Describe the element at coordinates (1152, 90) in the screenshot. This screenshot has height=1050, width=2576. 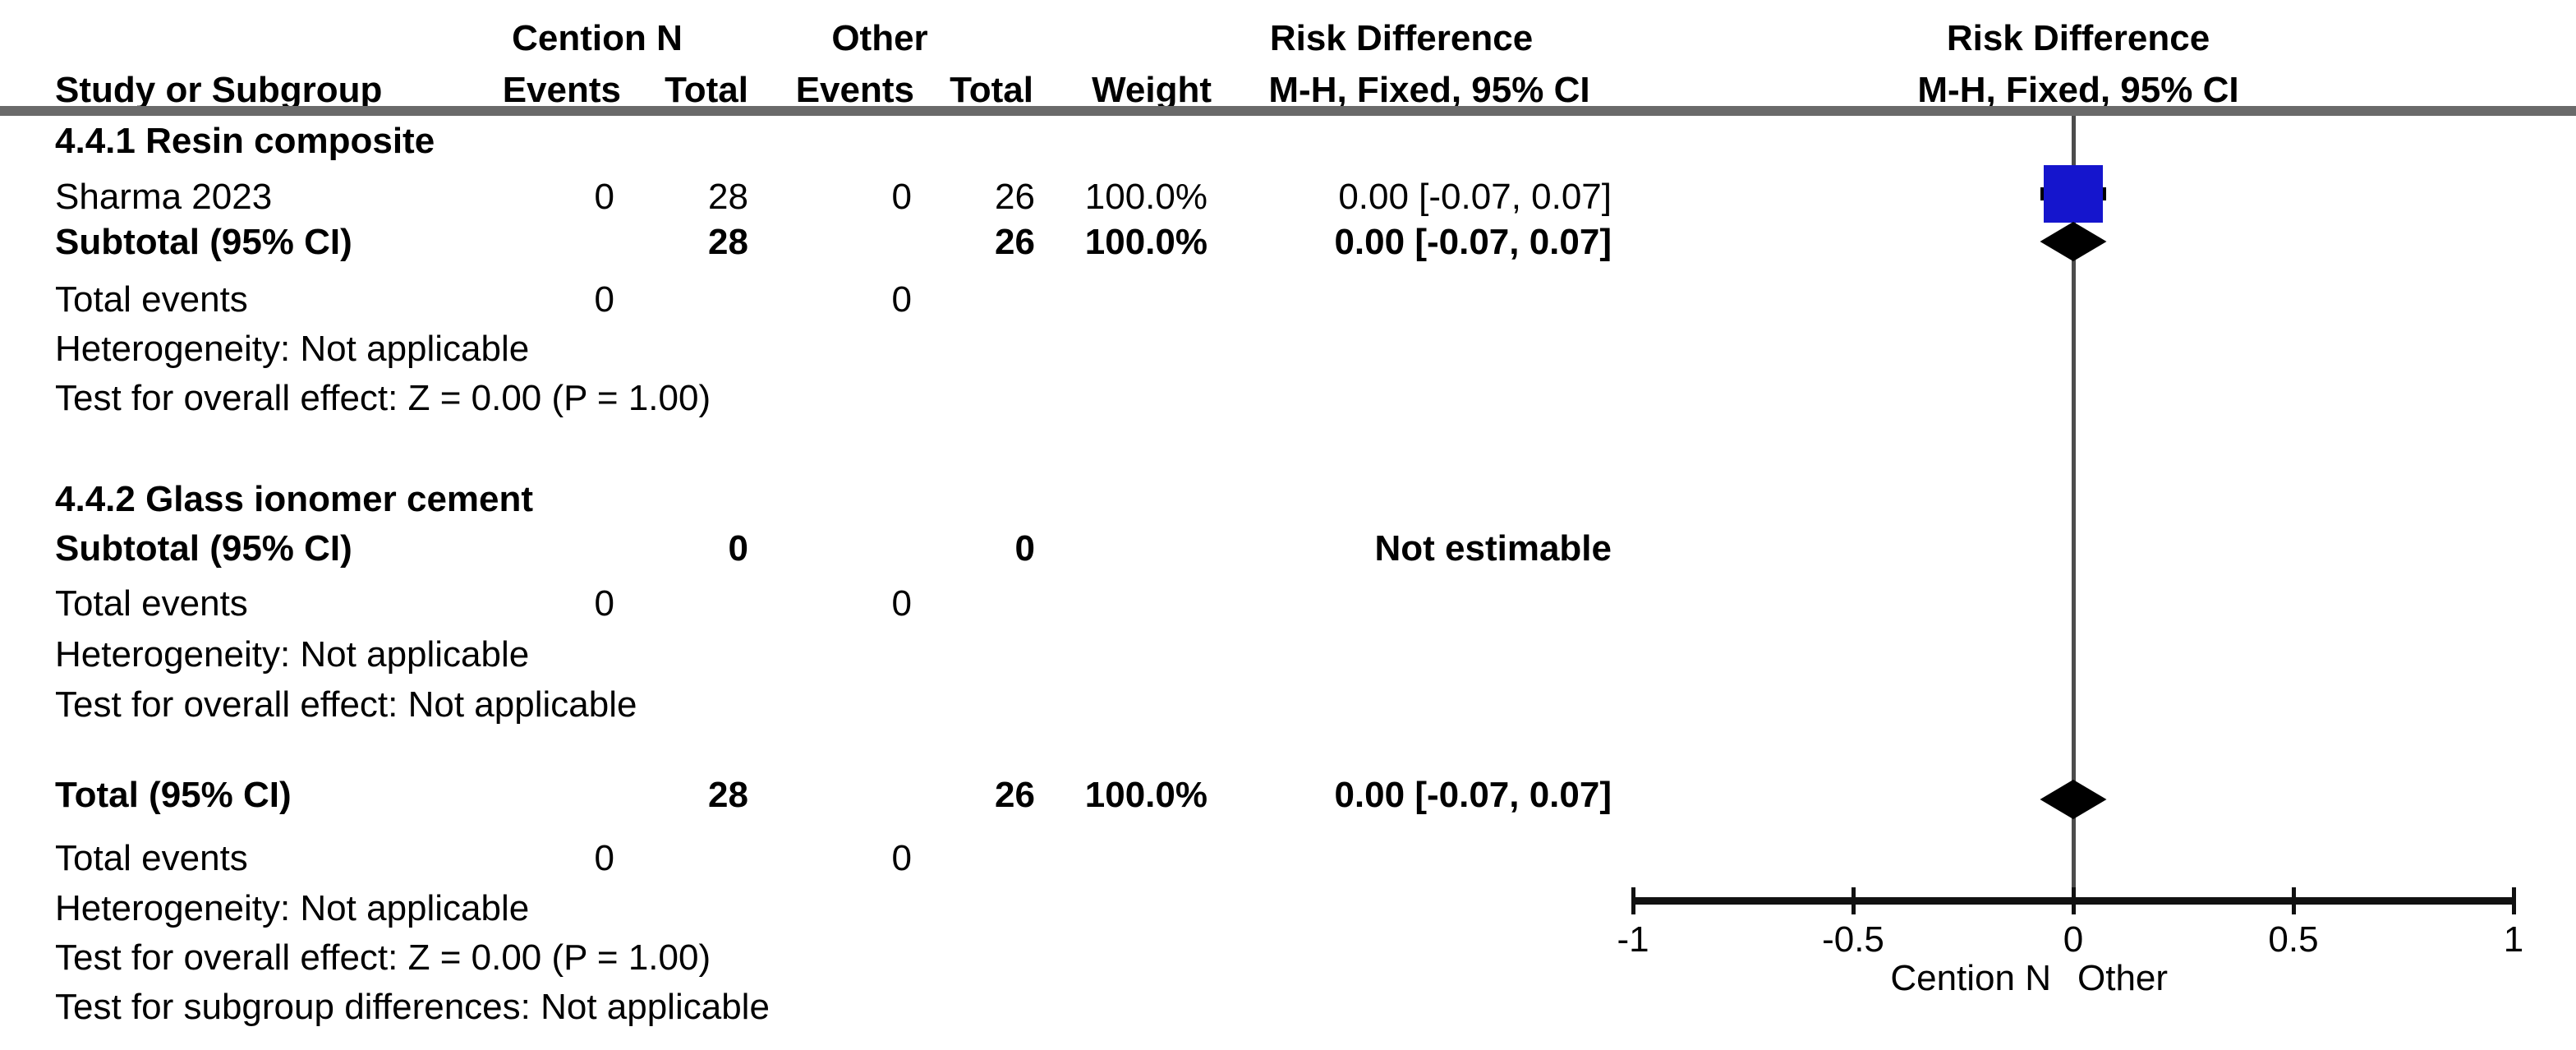
I see `weight-col-header: Weight` at that location.